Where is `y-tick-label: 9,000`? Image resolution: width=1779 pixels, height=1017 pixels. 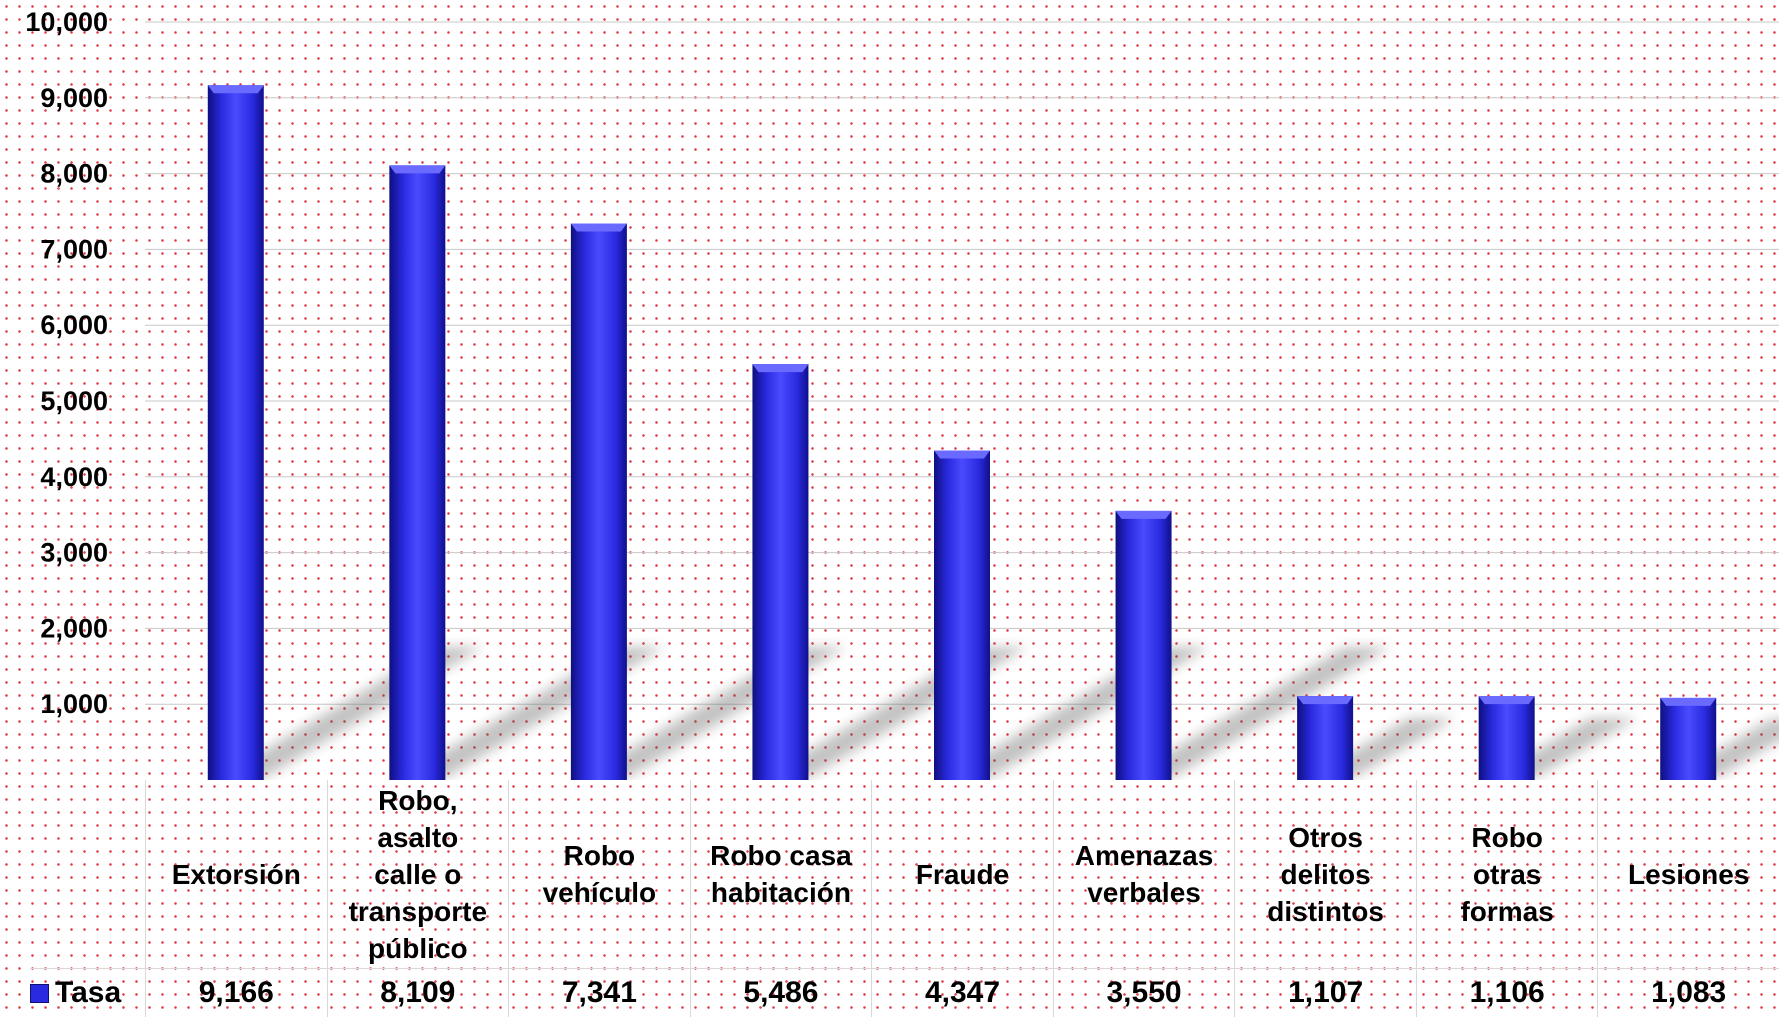
y-tick-label: 9,000 is located at coordinates (74, 98).